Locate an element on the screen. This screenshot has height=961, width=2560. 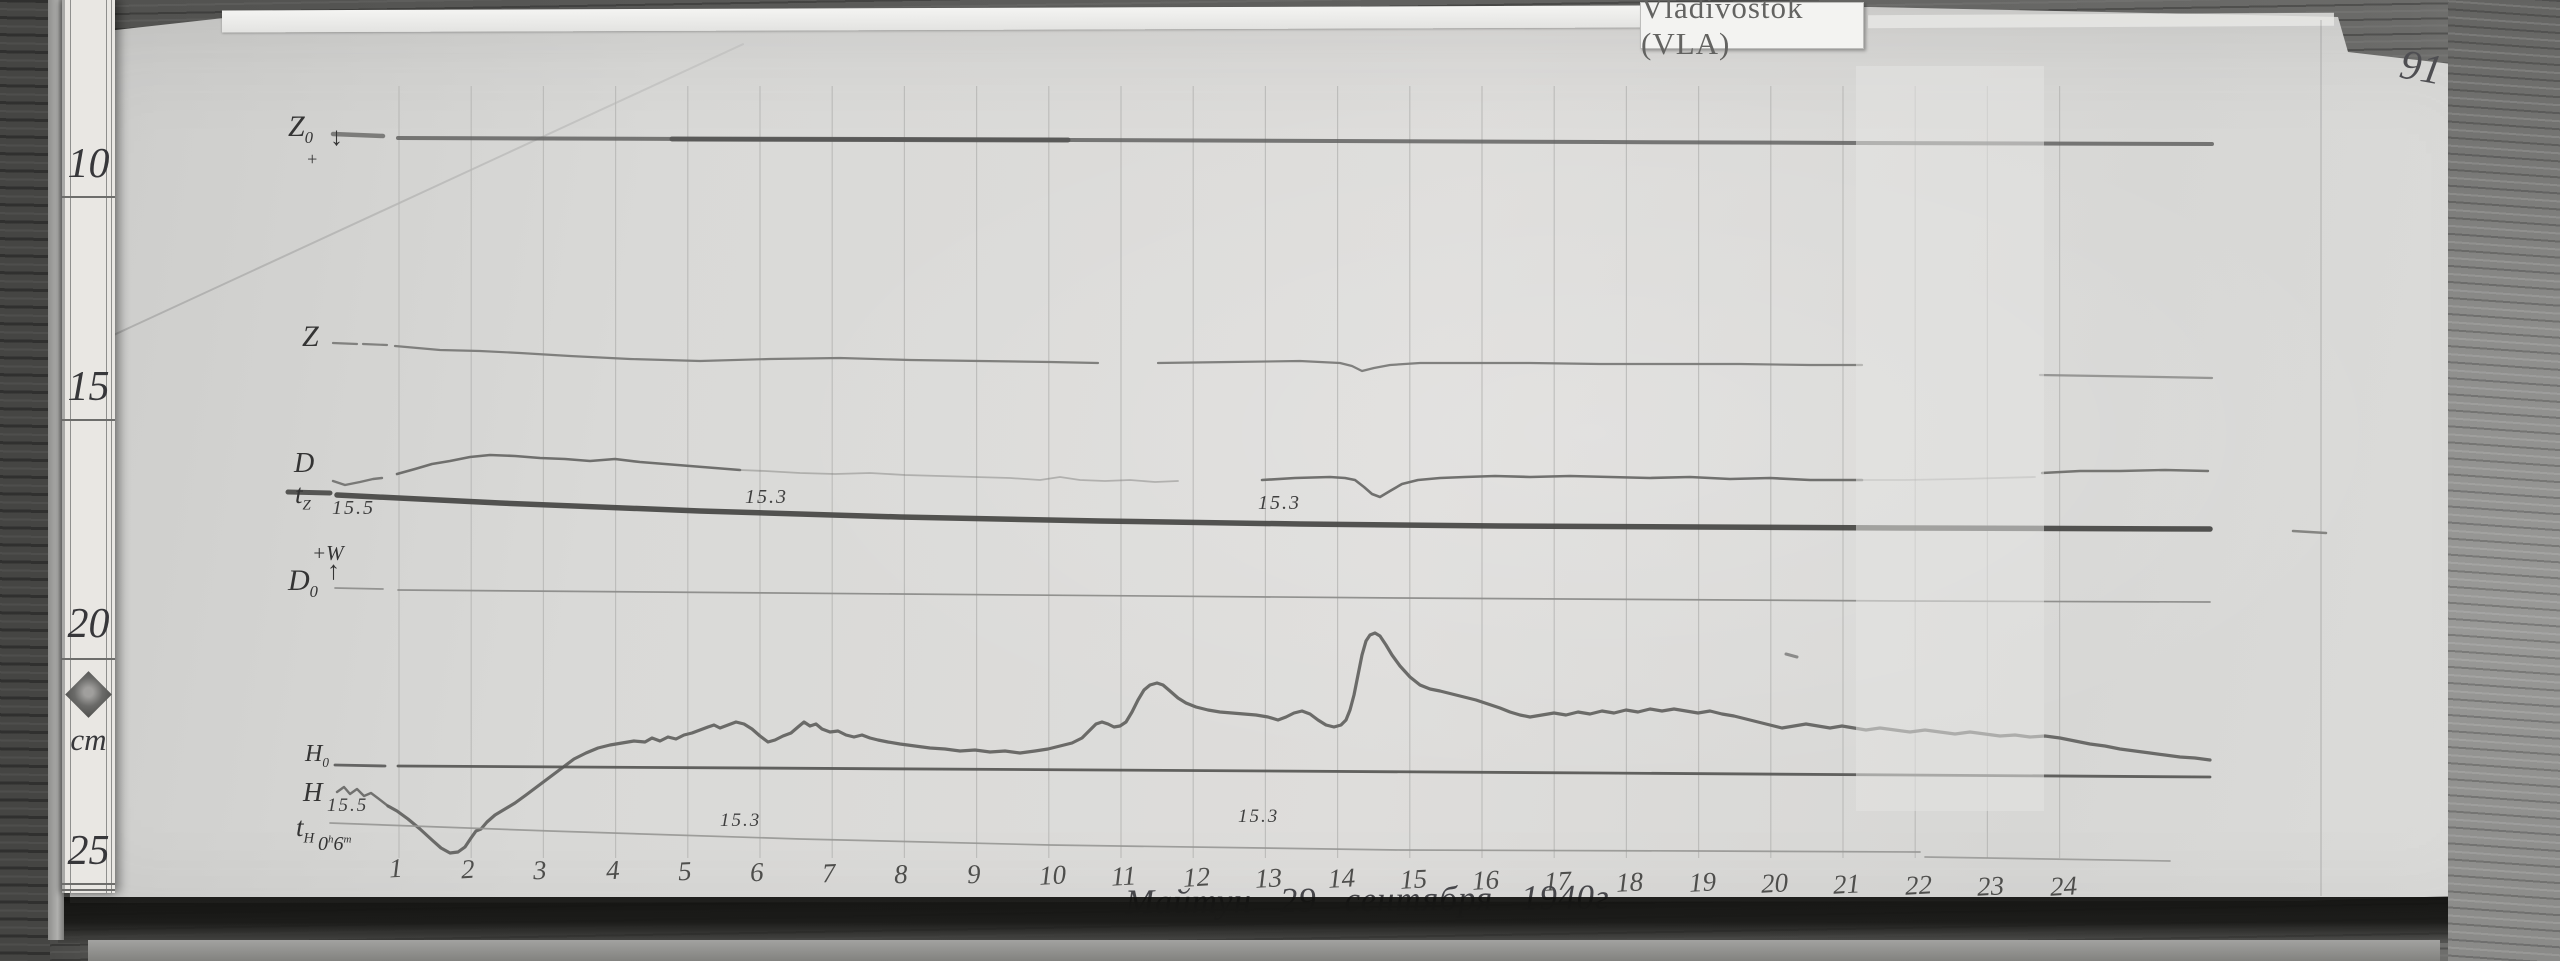
hour-tick-label: 10 is located at coordinates (1052, 875).